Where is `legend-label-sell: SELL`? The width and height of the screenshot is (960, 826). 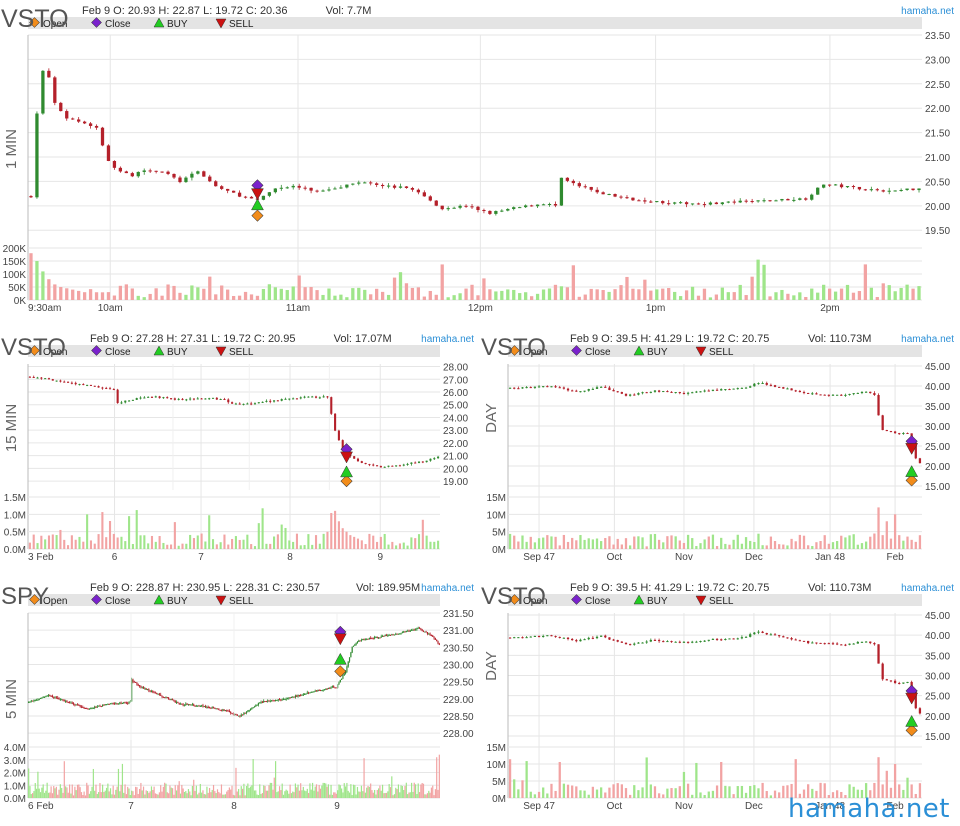 legend-label-sell: SELL is located at coordinates (721, 601).